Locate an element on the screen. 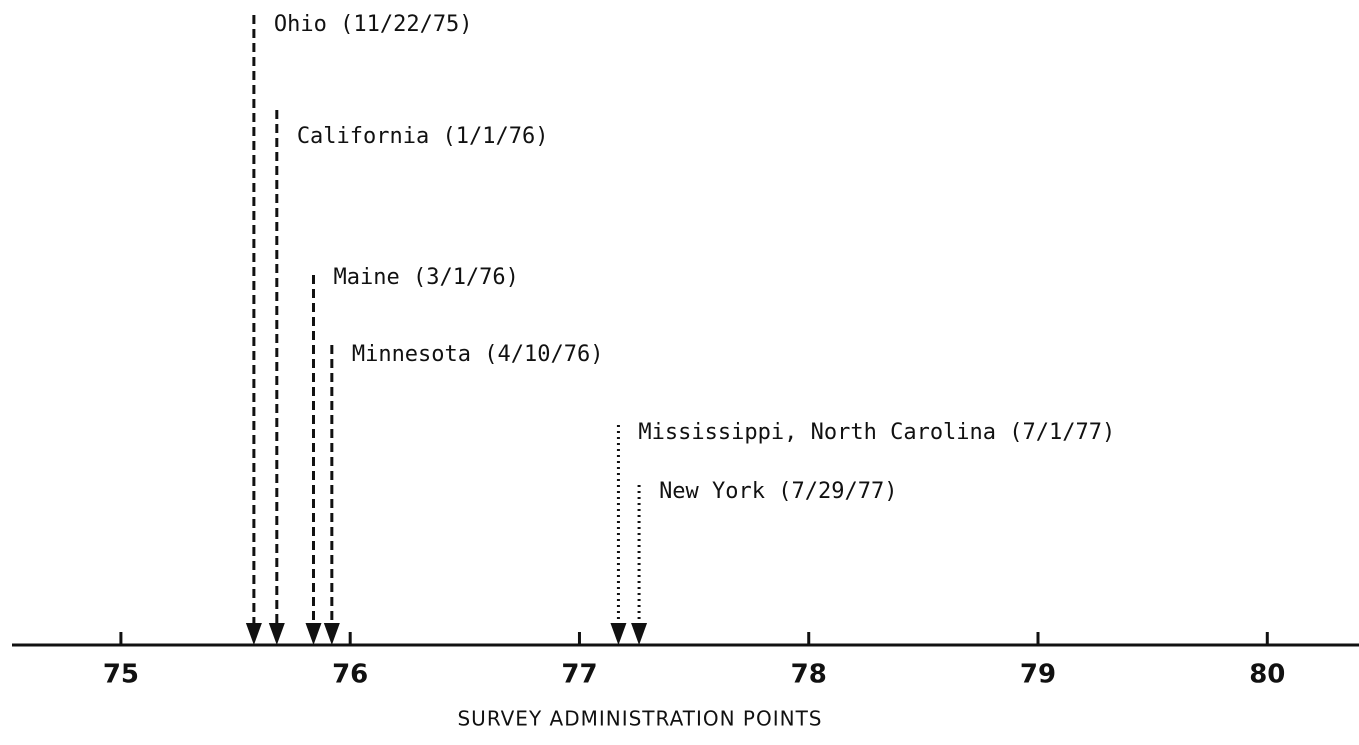  event-label: California (1/1/76) is located at coordinates (423, 136).